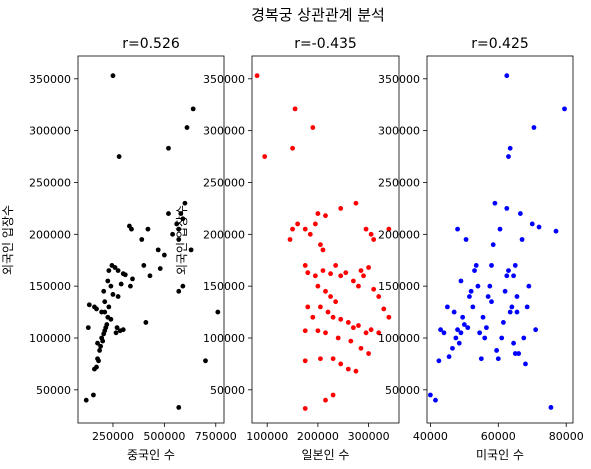 The height and width of the screenshot is (469, 591). I want to click on y-tick-label: 350000, so click(224, 79).